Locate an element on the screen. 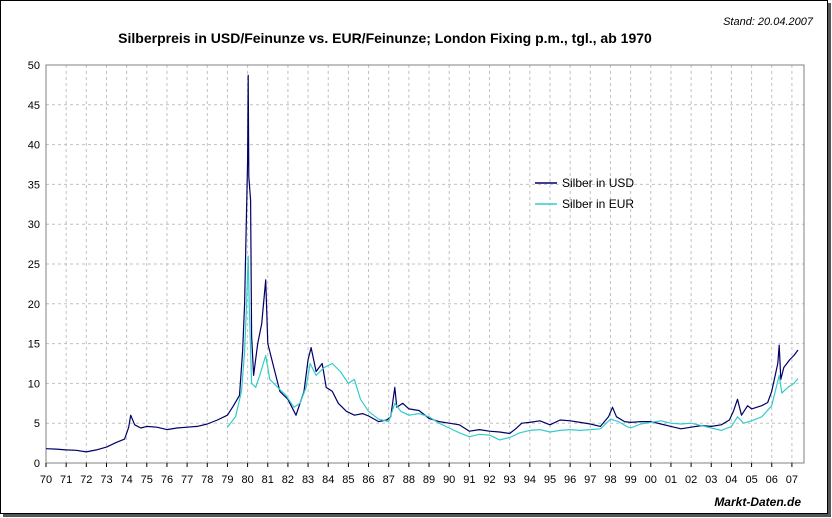 Image resolution: width=832 pixels, height=518 pixels. x-tick-label: 76 is located at coordinates (167, 480).